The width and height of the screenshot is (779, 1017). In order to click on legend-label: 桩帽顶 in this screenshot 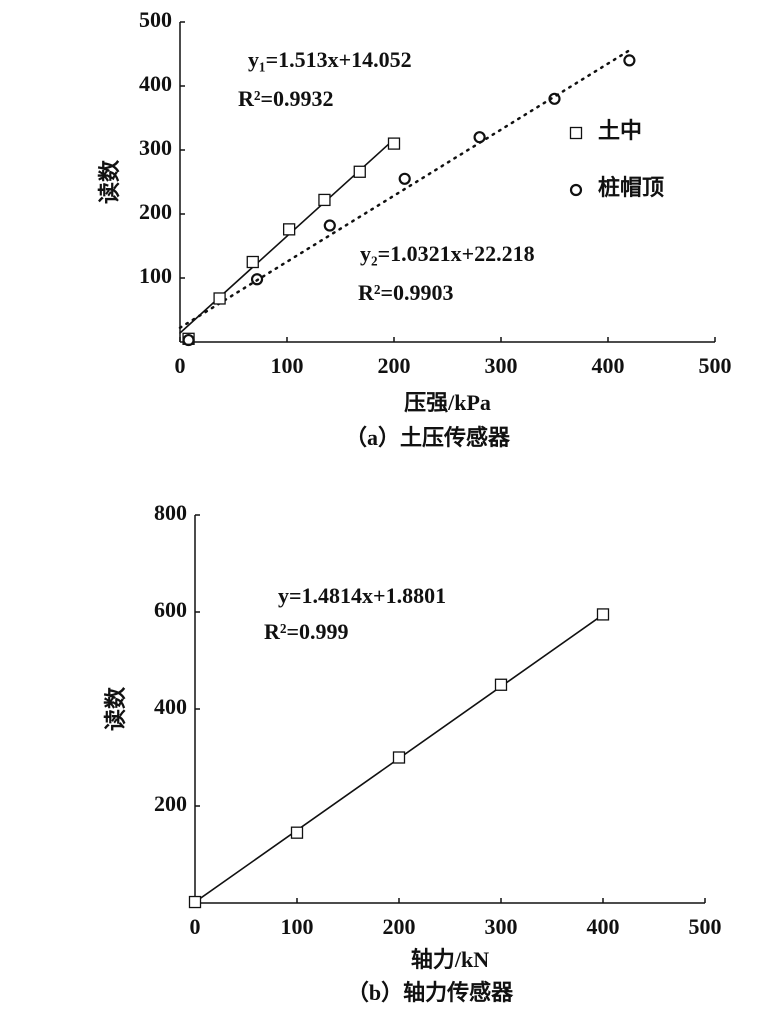, I will do `click(631, 187)`.